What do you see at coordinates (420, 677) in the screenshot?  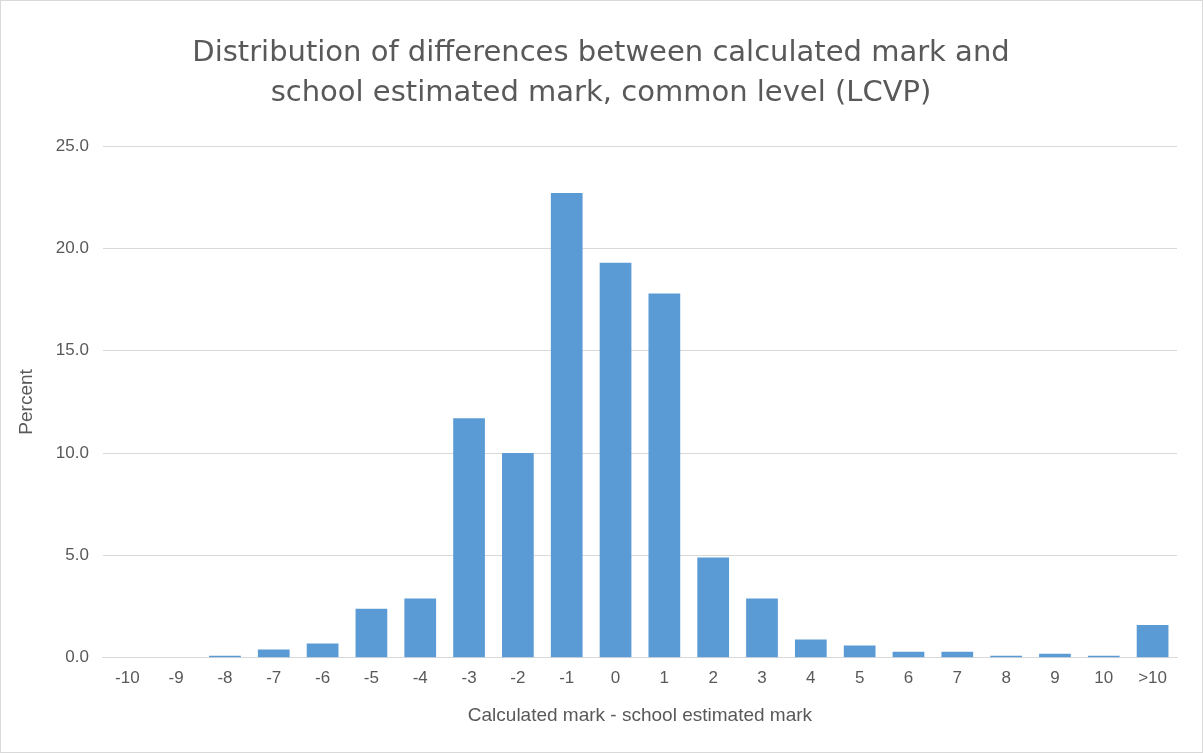 I see `x-tick-label: -4` at bounding box center [420, 677].